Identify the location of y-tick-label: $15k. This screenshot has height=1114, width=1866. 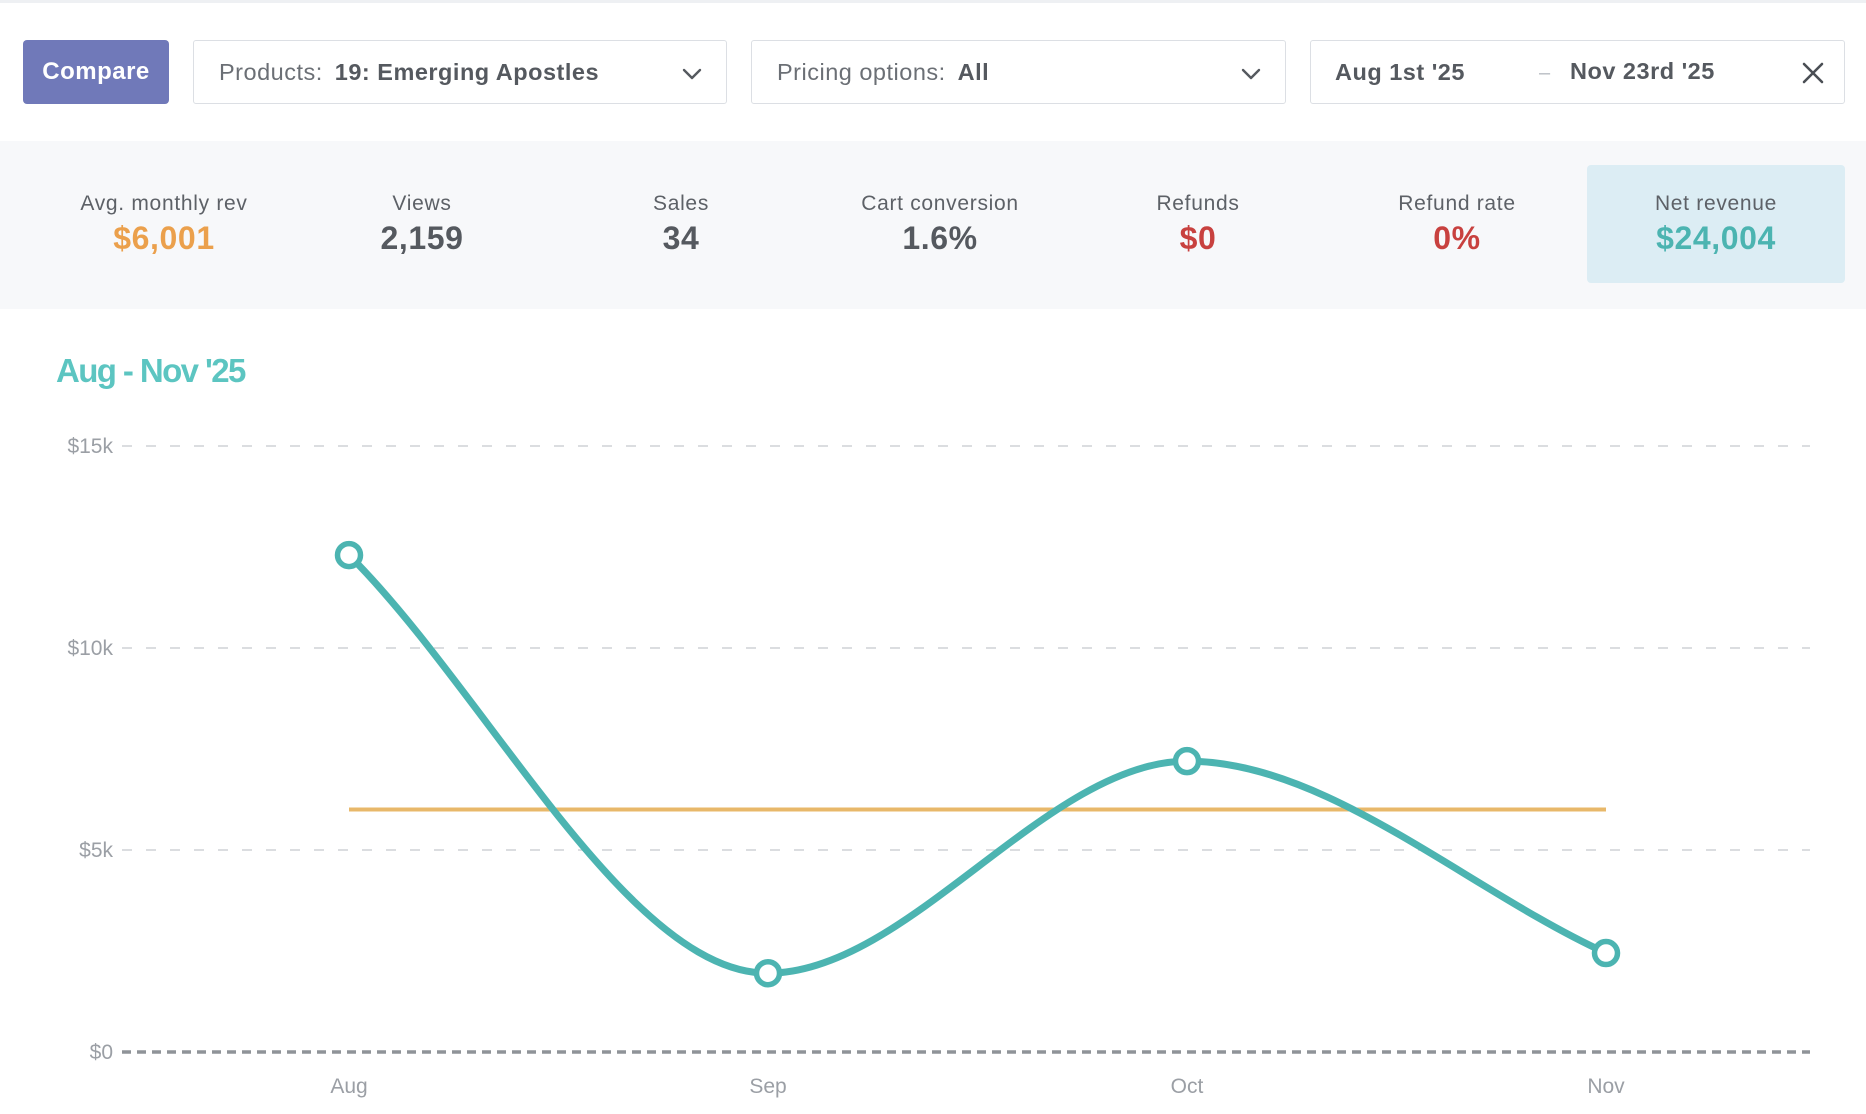
(90, 446).